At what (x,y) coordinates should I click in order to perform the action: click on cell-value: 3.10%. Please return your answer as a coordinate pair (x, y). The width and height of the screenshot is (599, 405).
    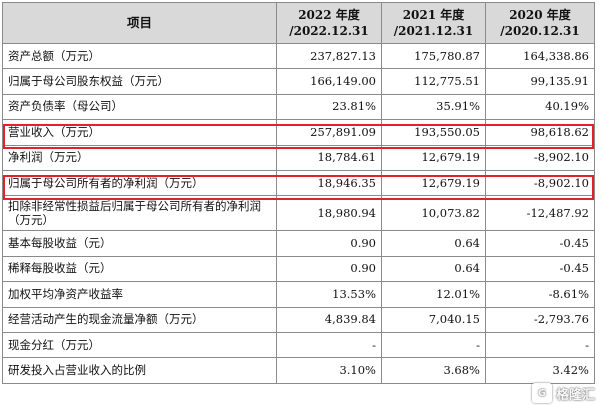
    Looking at the image, I should click on (329, 370).